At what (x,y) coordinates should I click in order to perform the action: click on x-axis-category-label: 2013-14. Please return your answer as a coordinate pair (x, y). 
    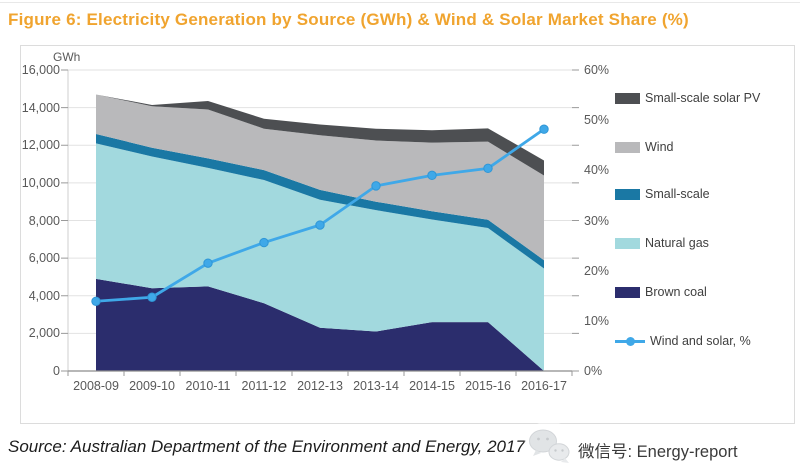
    Looking at the image, I should click on (376, 386).